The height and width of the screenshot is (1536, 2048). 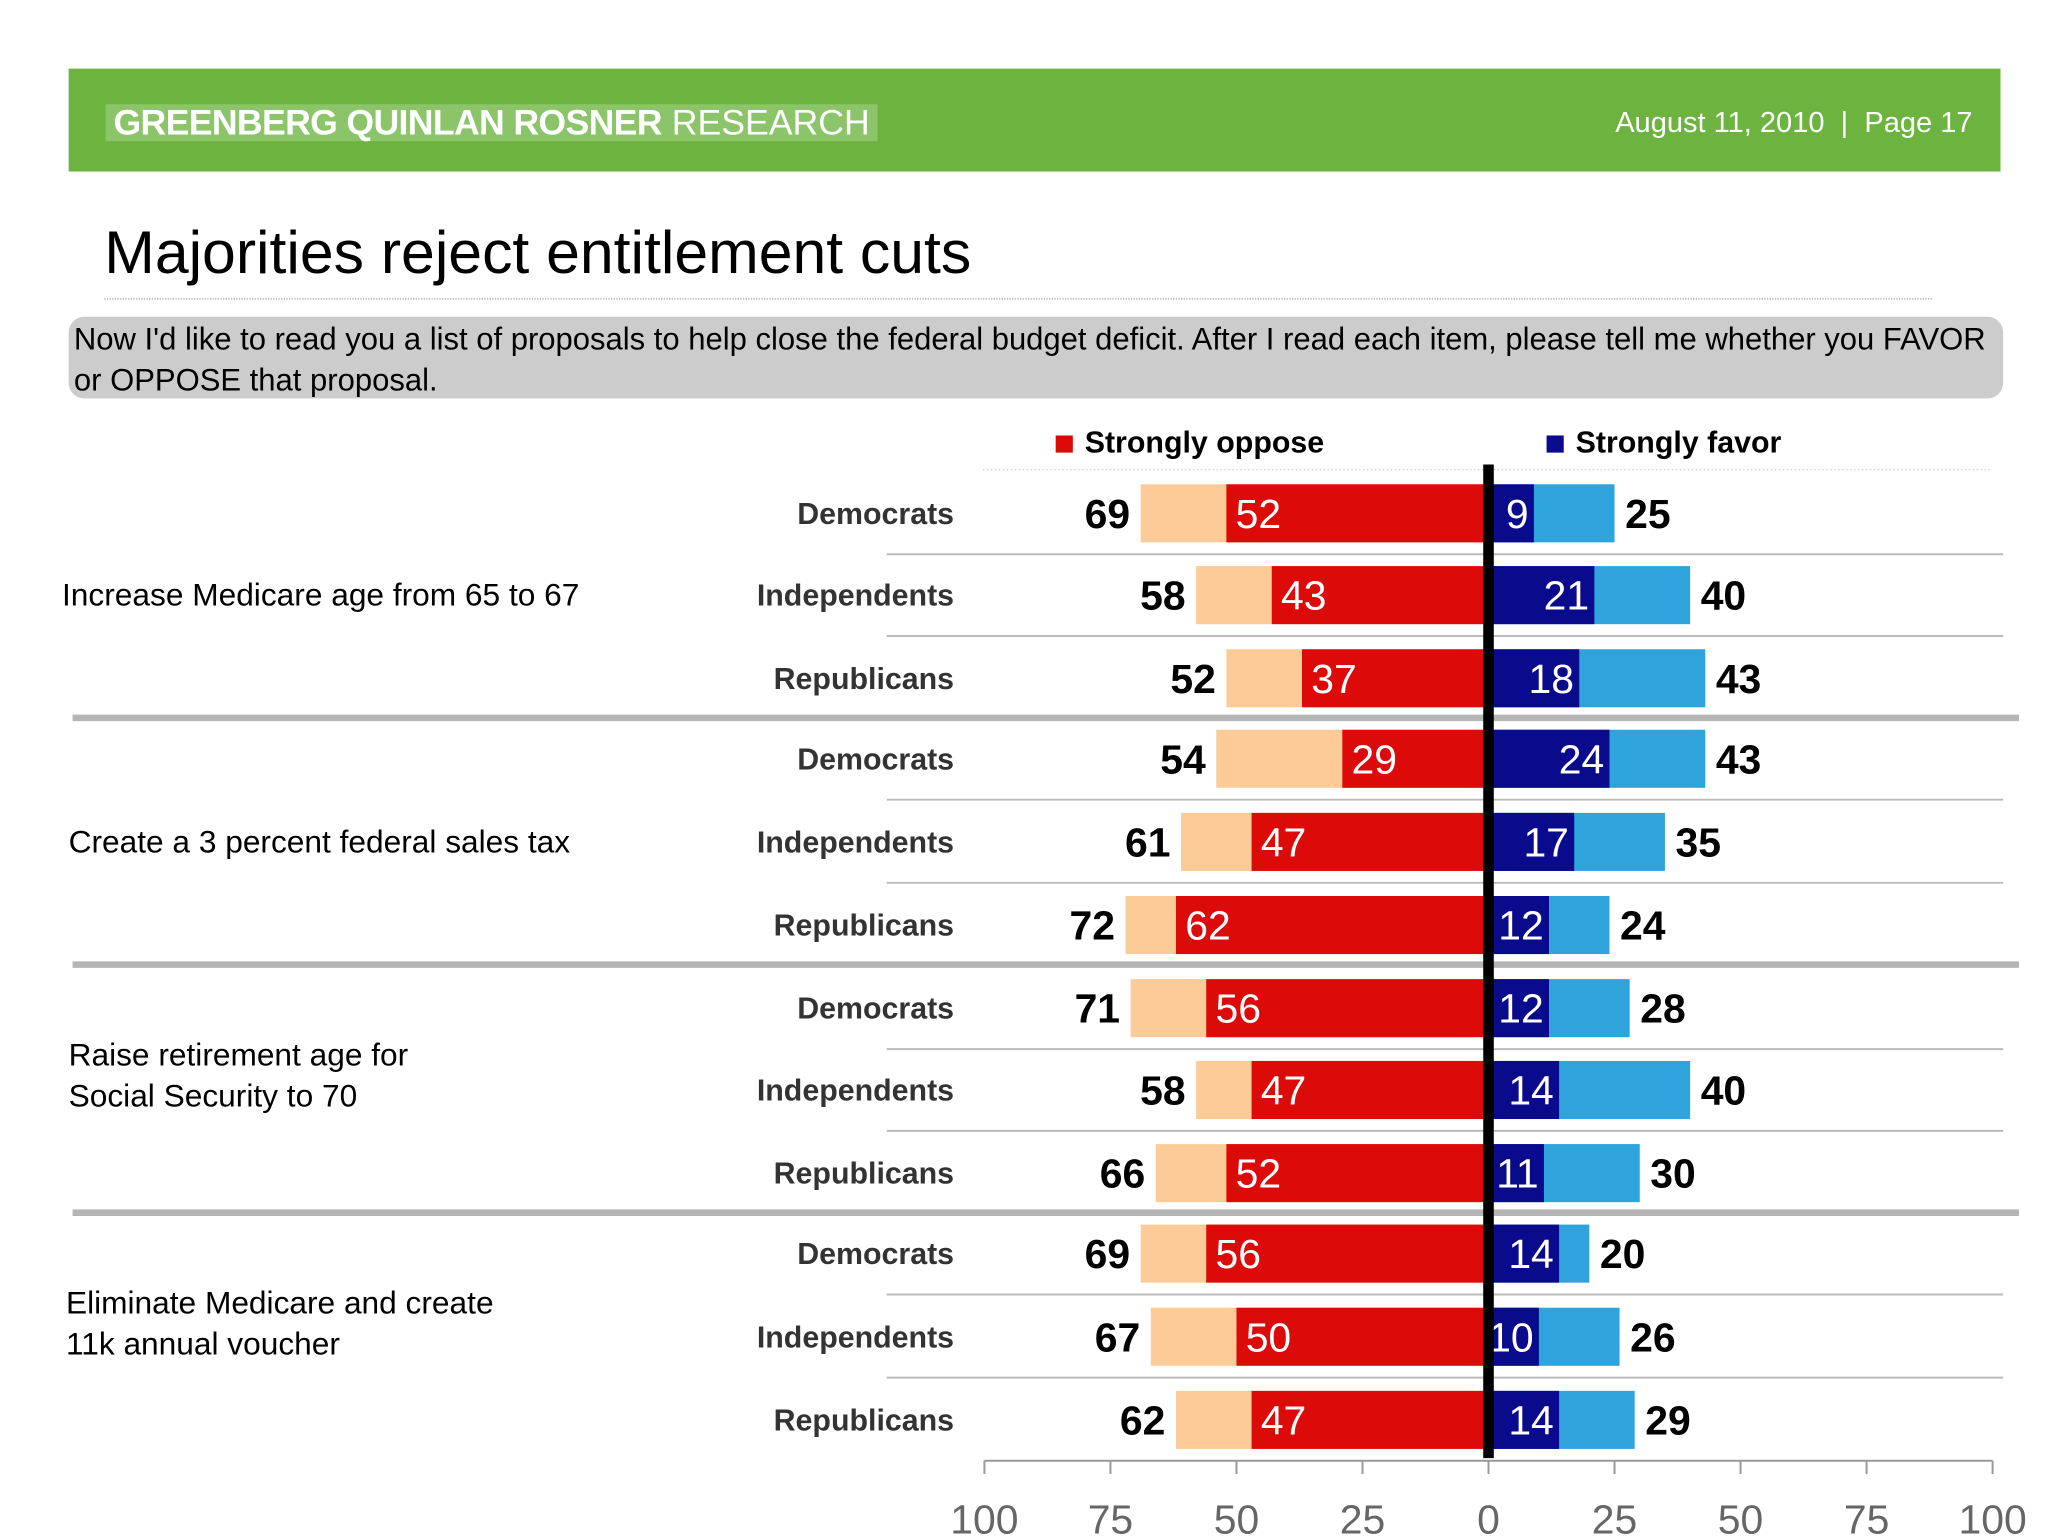 I want to click on label-strongly-favor: 11, so click(x=1517, y=1174).